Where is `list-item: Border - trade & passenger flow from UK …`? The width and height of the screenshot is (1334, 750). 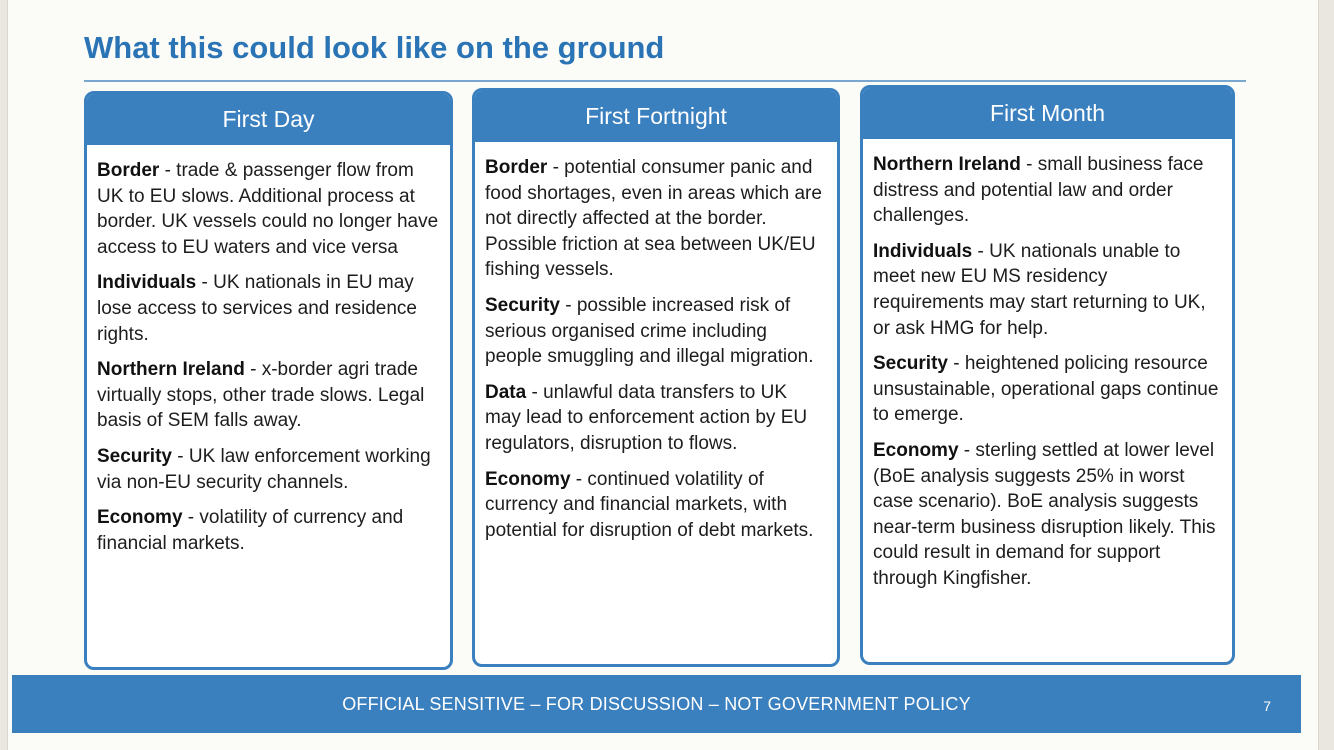
list-item: Border - trade & passenger flow from UK … is located at coordinates (268, 209).